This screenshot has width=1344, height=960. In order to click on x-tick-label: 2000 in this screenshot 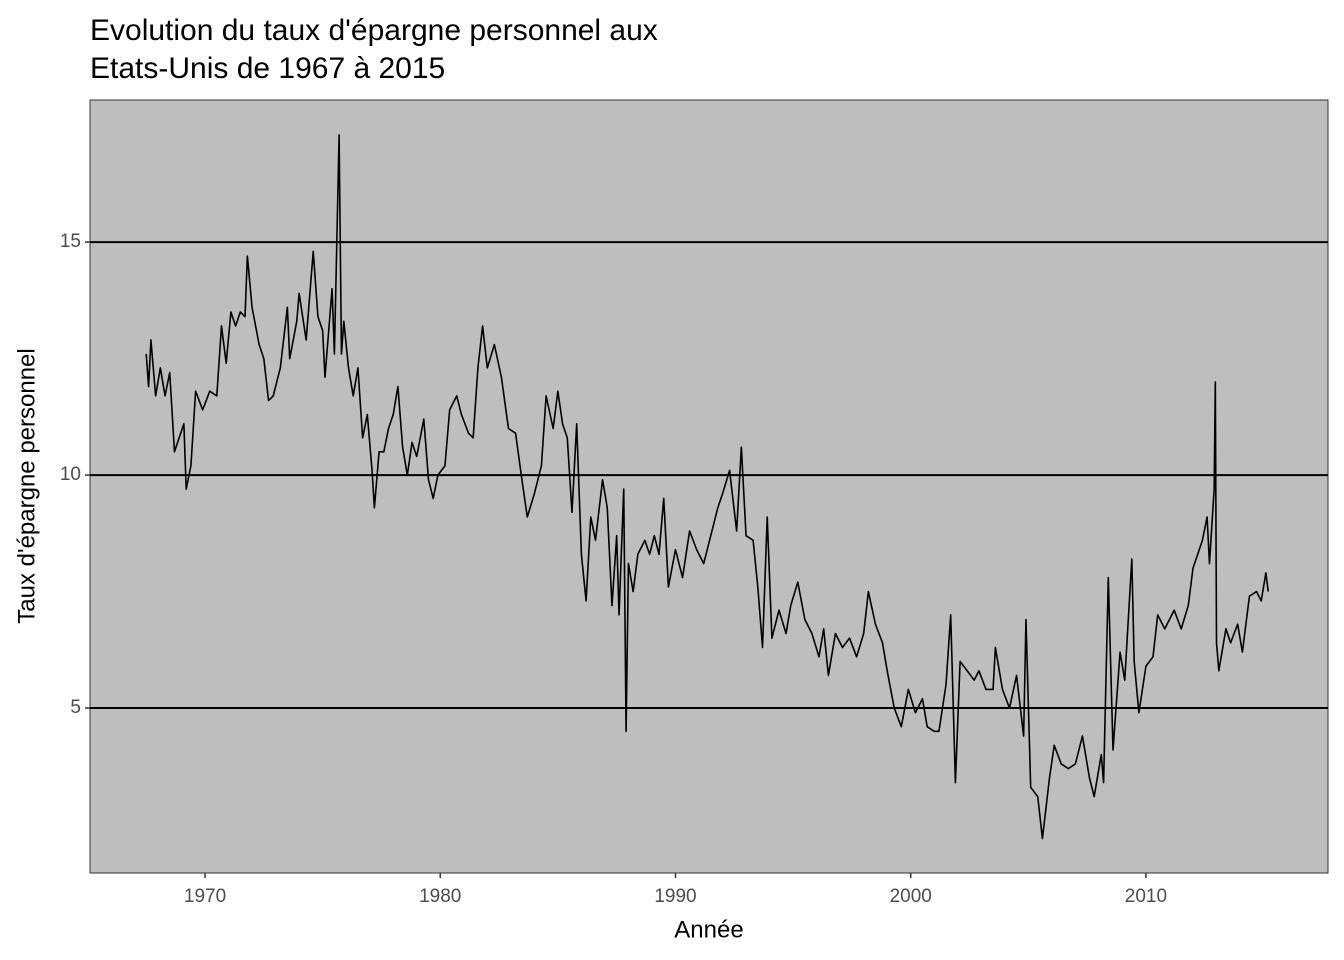, I will do `click(911, 896)`.